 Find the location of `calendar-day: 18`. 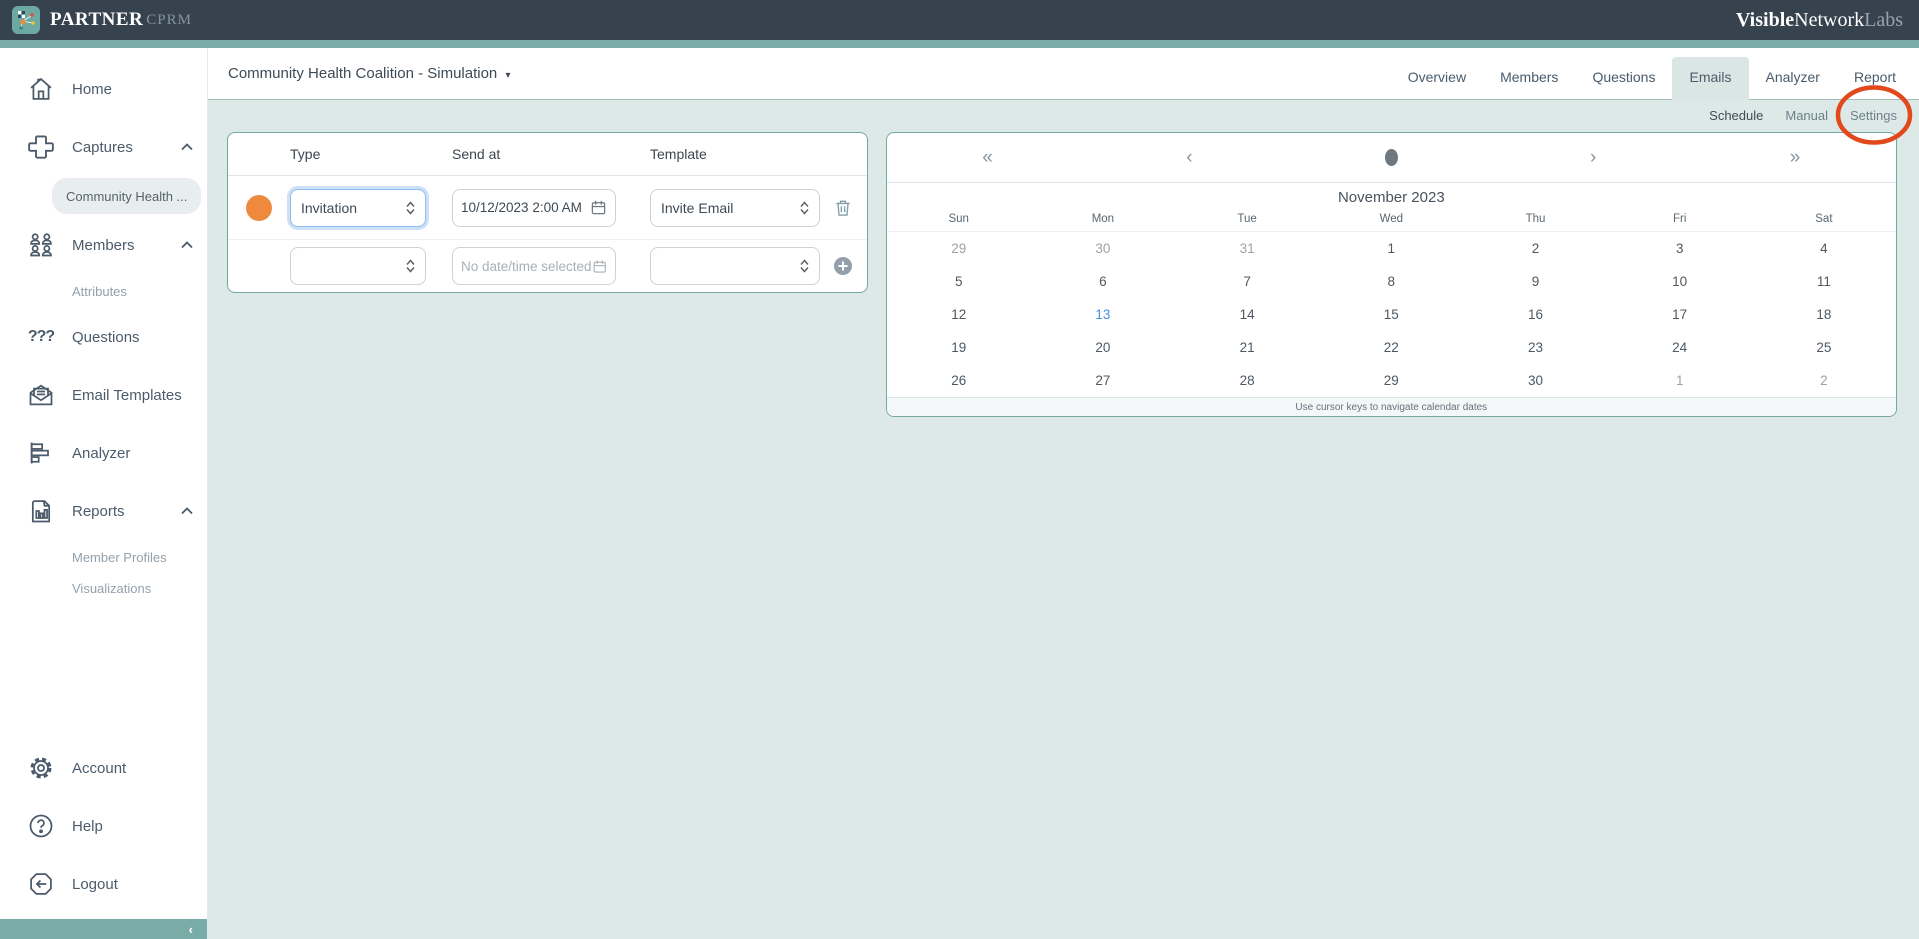

calendar-day: 18 is located at coordinates (1824, 314).